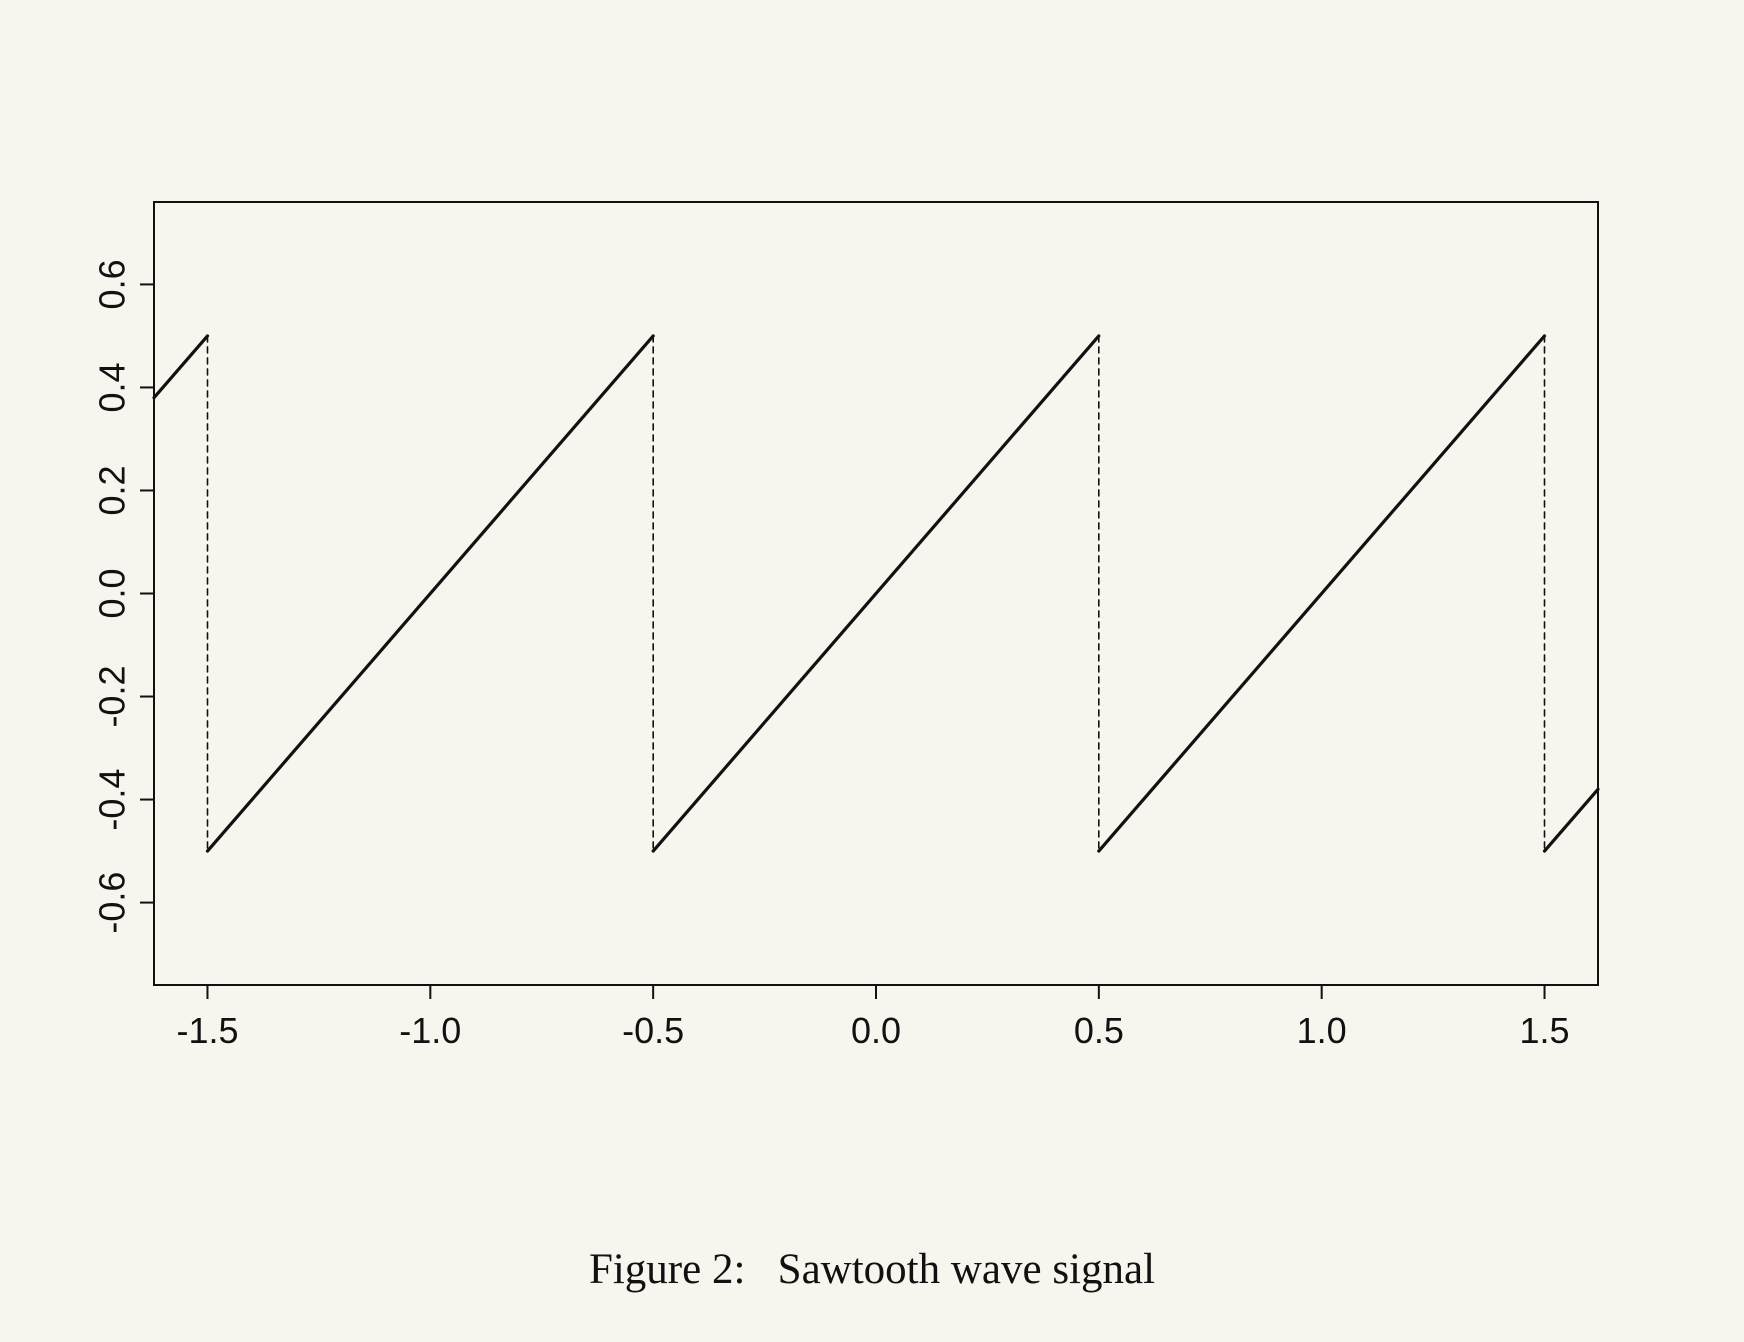 This screenshot has width=1744, height=1342. Describe the element at coordinates (112, 593) in the screenshot. I see `y-tick-label: 0.0` at that location.